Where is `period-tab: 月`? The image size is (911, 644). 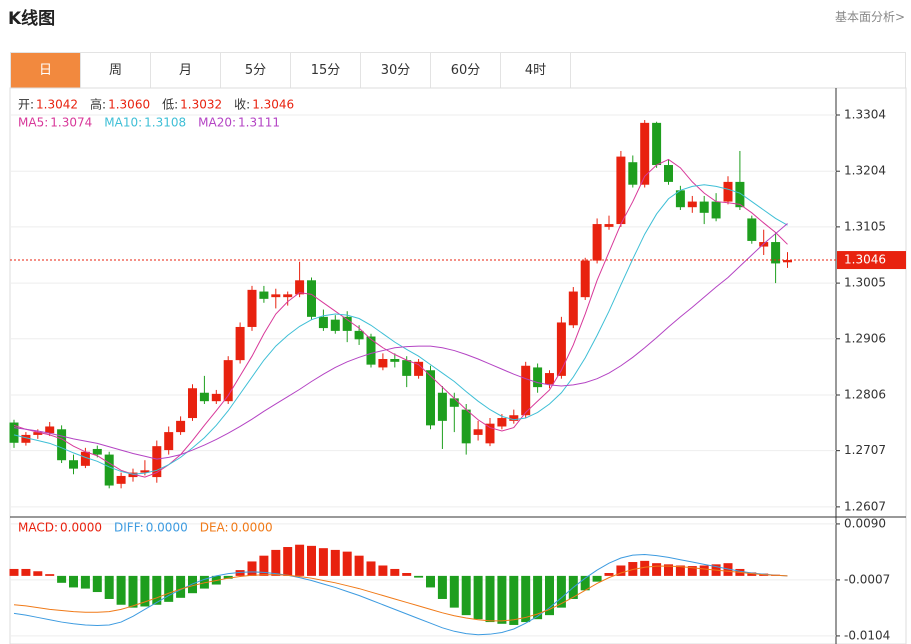 period-tab: 月 is located at coordinates (186, 70).